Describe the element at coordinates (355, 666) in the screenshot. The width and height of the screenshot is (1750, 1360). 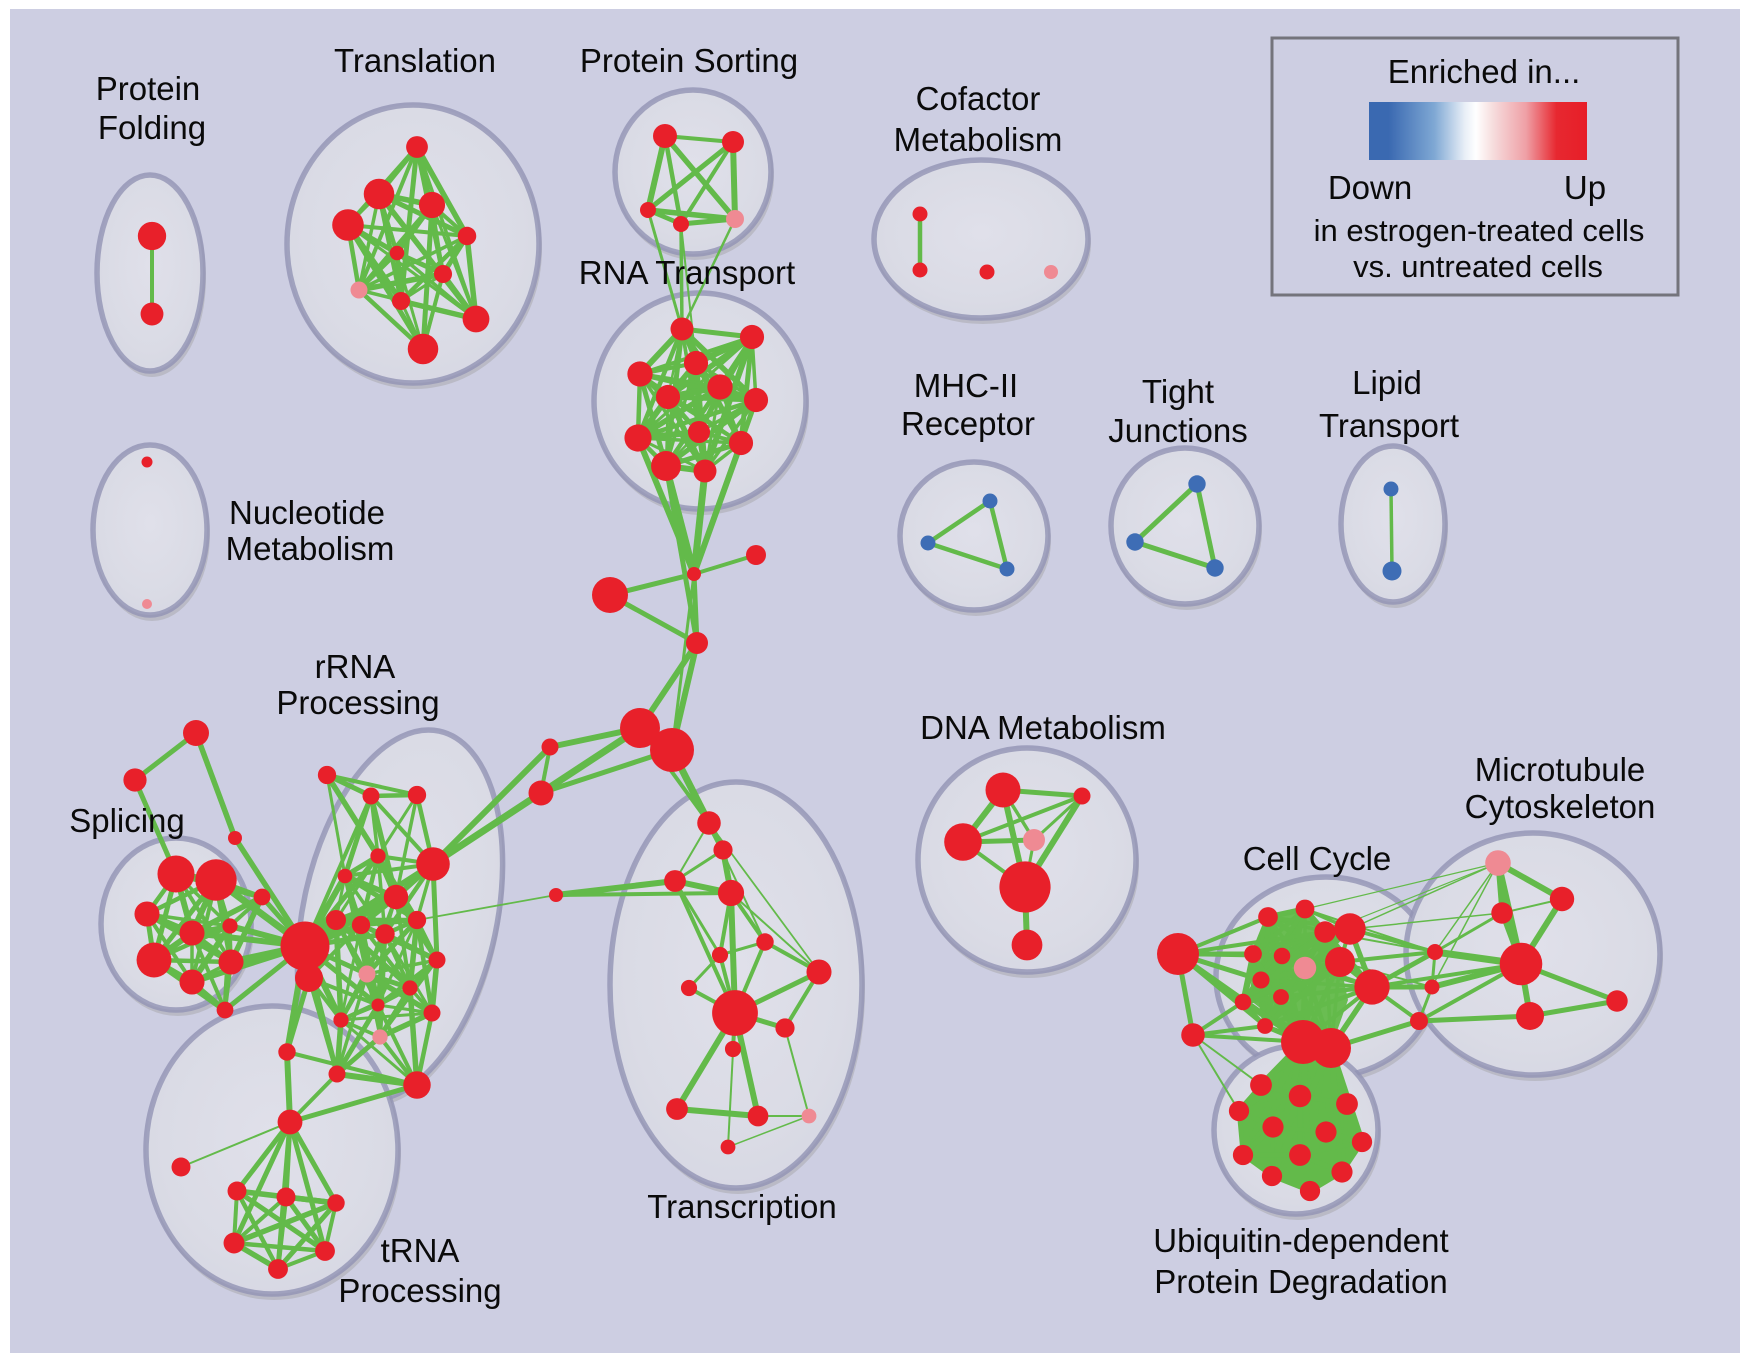
I see `svg-text: rRNA` at that location.